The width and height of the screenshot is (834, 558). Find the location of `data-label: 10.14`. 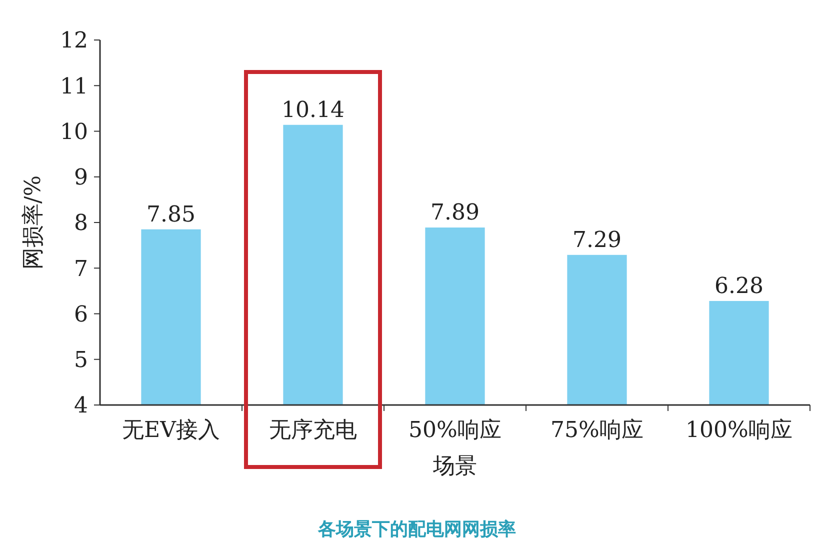

data-label: 10.14 is located at coordinates (313, 110).